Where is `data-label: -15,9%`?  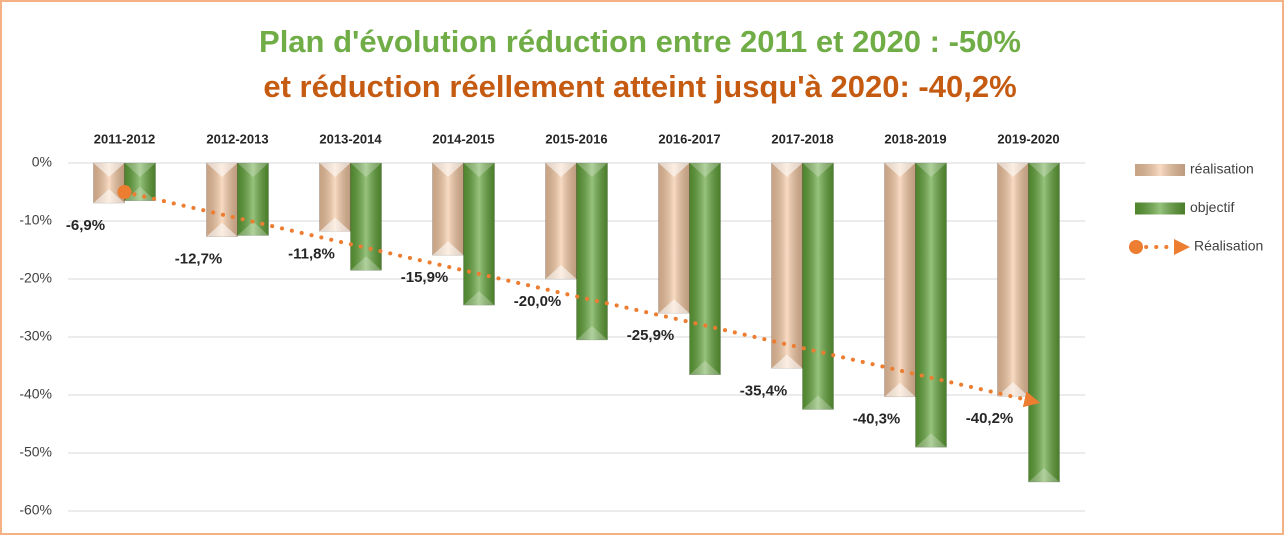
data-label: -15,9% is located at coordinates (425, 277).